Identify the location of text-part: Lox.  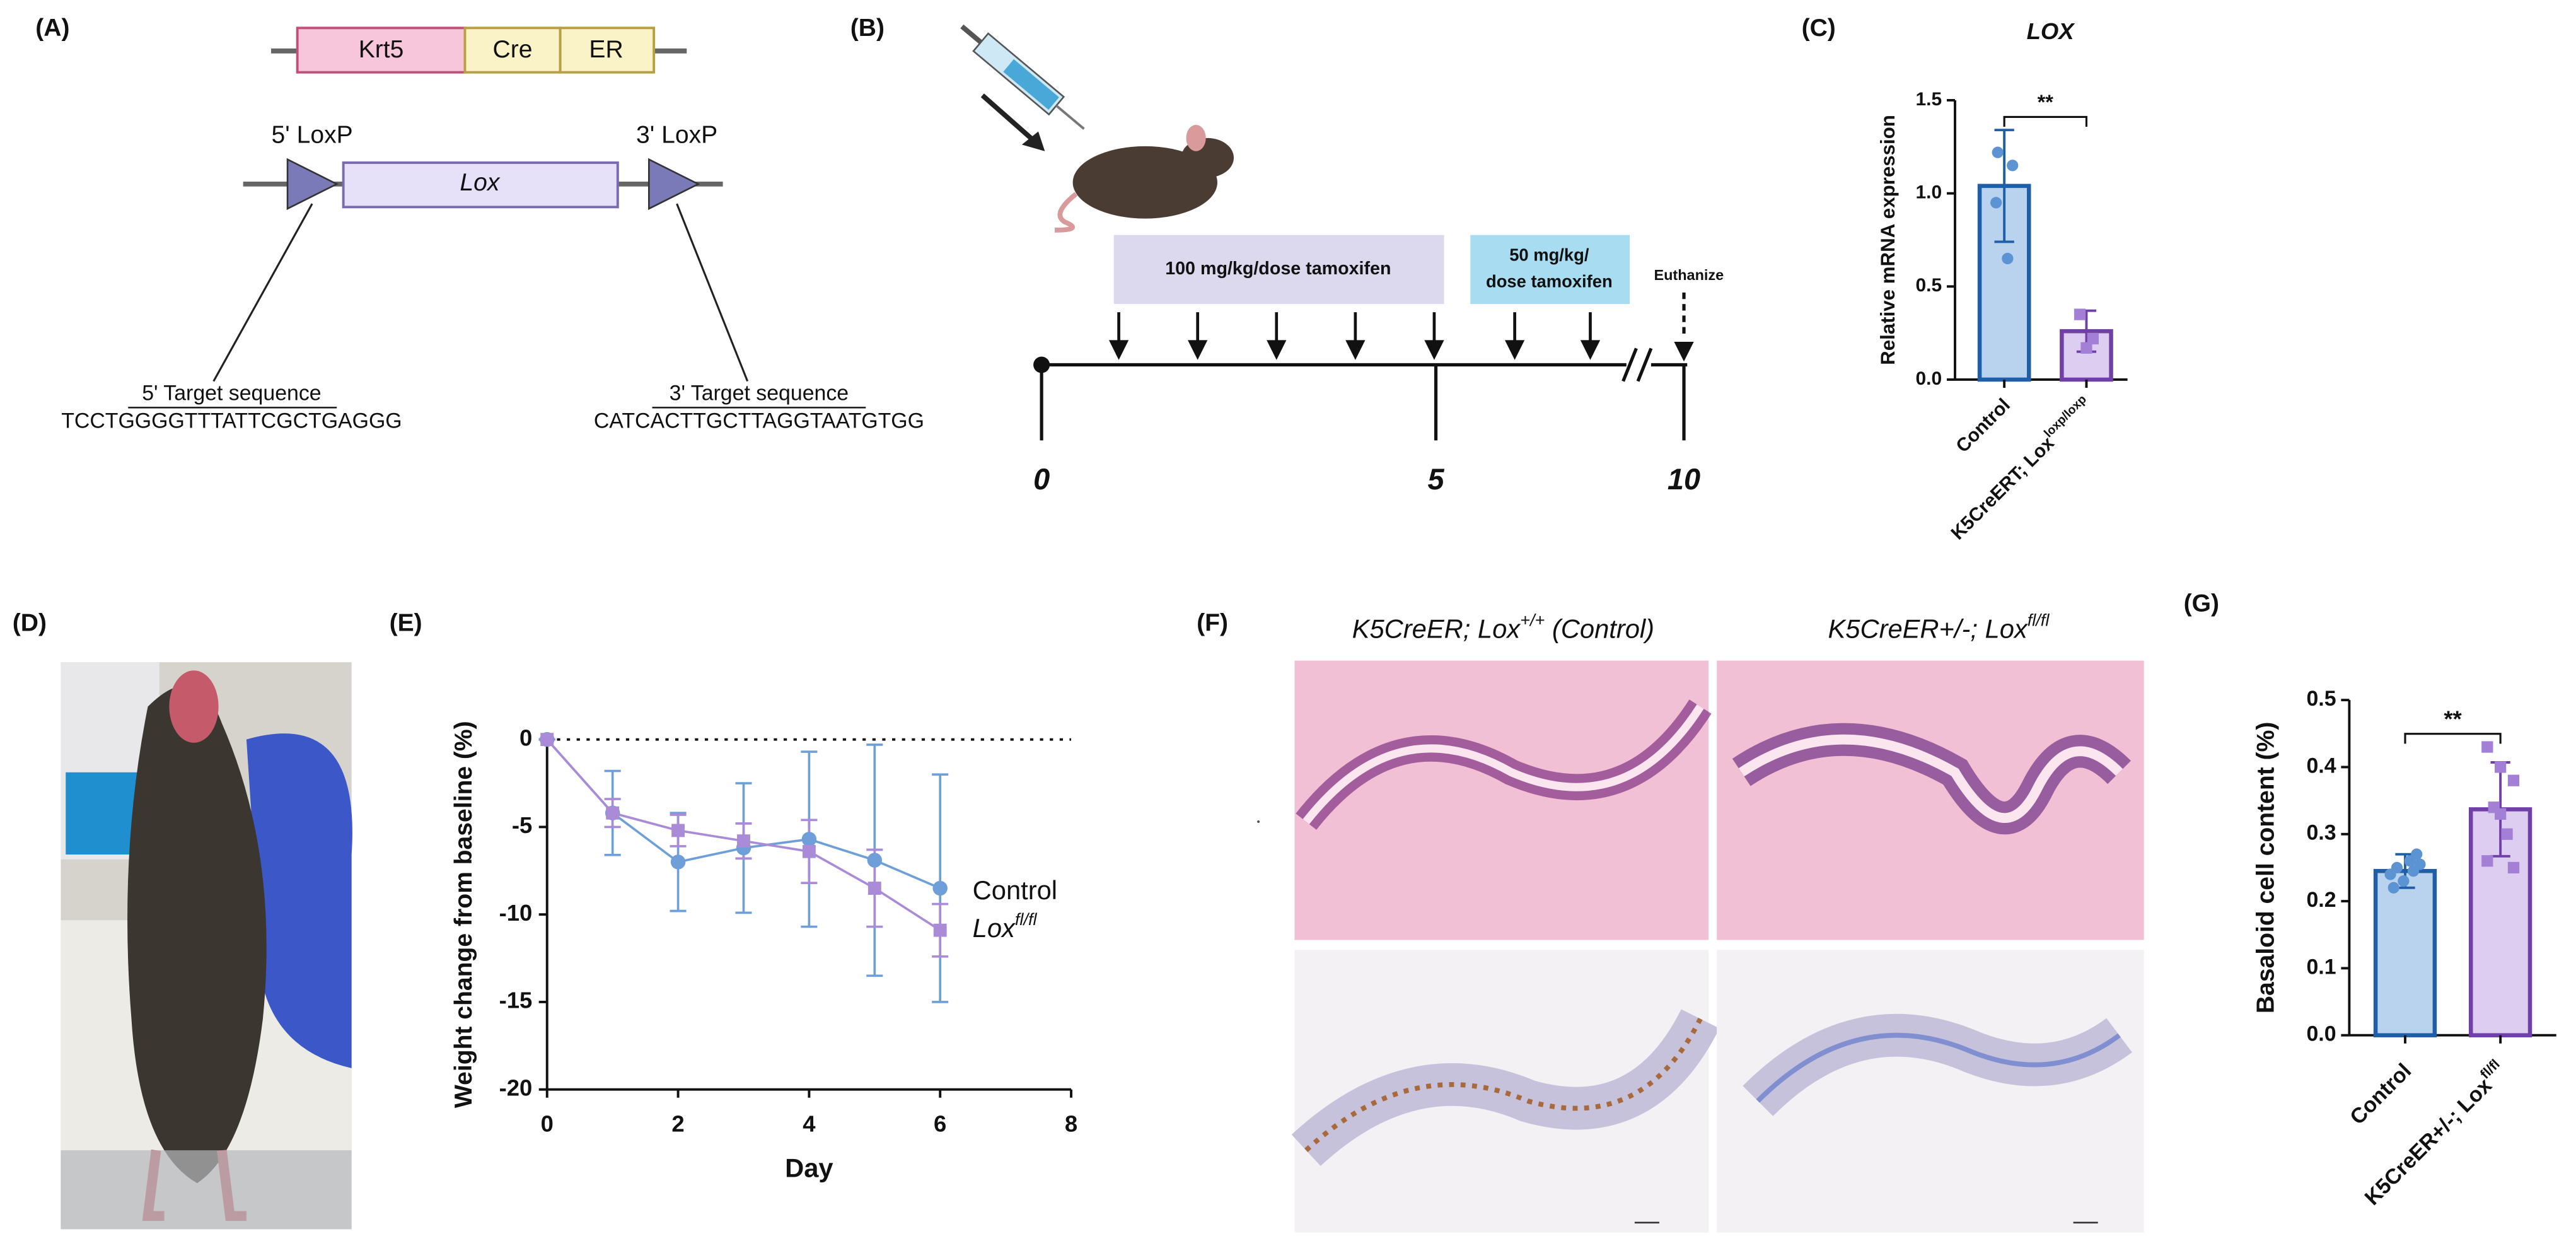
(994, 928).